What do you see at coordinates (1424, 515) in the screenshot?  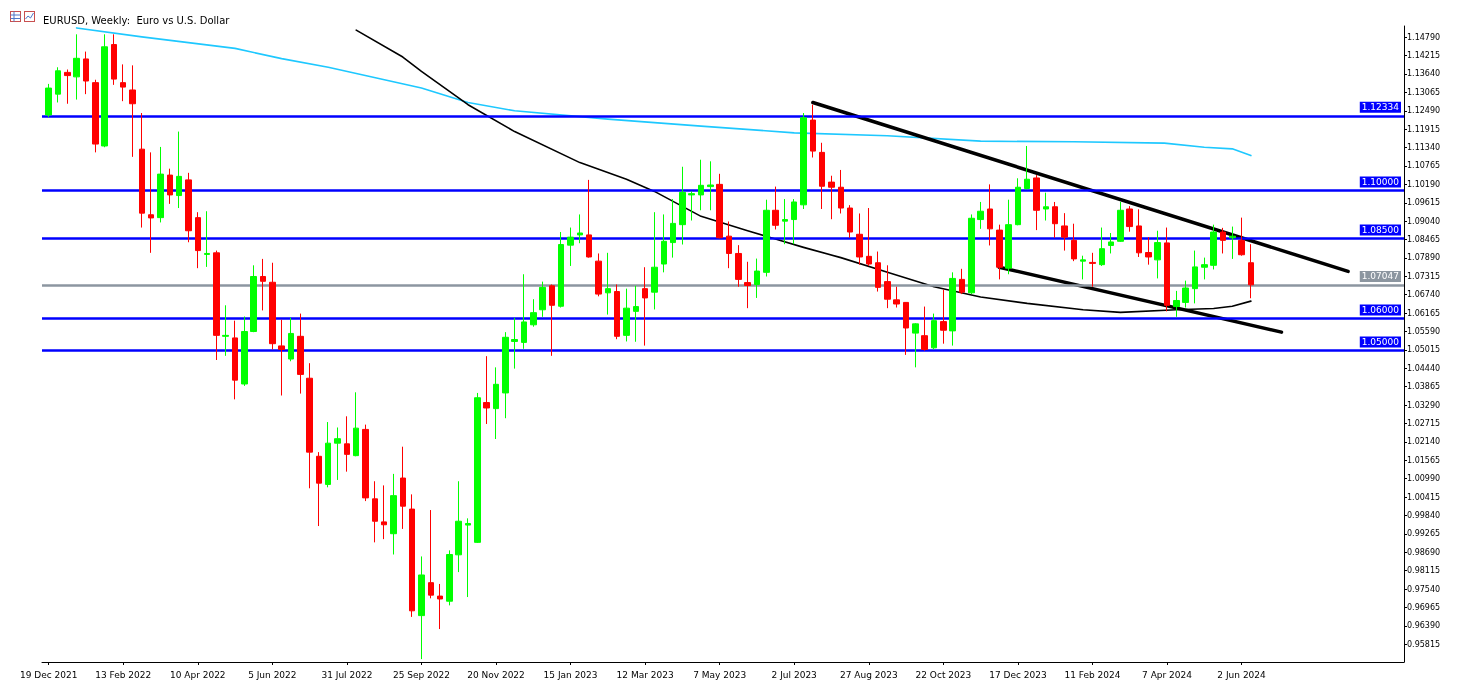 I see `y-tick-label: 0.99840` at bounding box center [1424, 515].